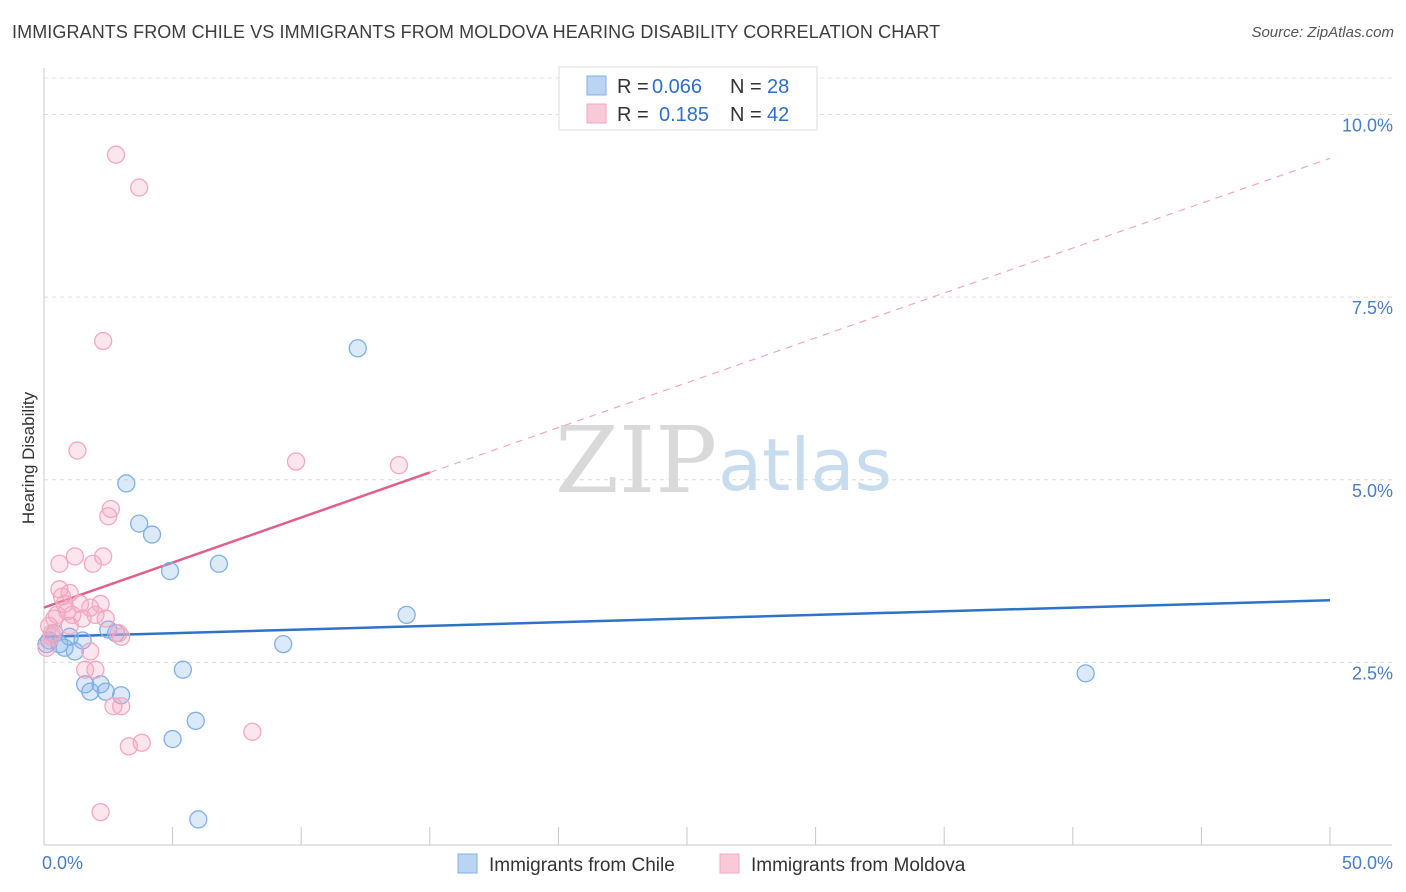 The width and height of the screenshot is (1406, 892). What do you see at coordinates (633, 87) in the screenshot?
I see `legend-r-label-chile: R =` at bounding box center [633, 87].